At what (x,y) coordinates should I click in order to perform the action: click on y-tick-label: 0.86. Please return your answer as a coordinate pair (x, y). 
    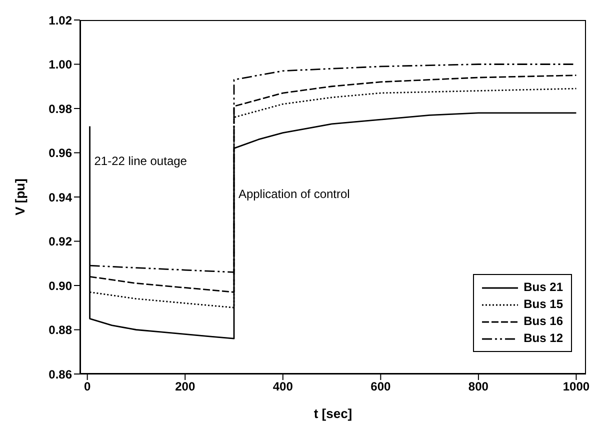
    Looking at the image, I should click on (60, 374).